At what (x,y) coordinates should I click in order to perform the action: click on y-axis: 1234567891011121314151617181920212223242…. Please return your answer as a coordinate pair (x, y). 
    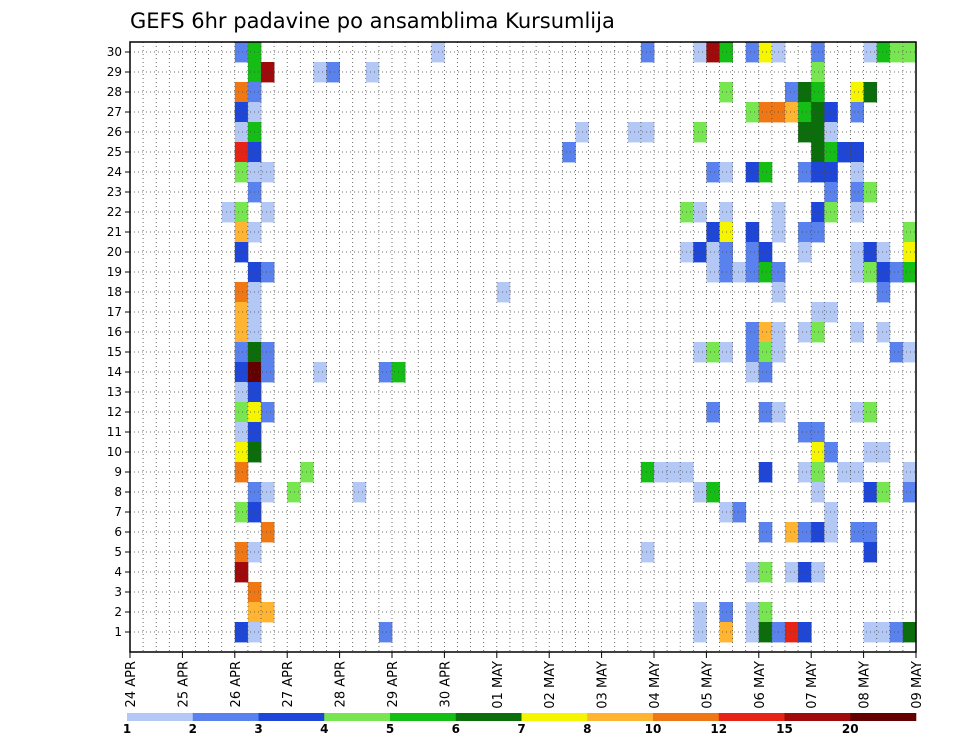
    Looking at the image, I should click on (118, 342).